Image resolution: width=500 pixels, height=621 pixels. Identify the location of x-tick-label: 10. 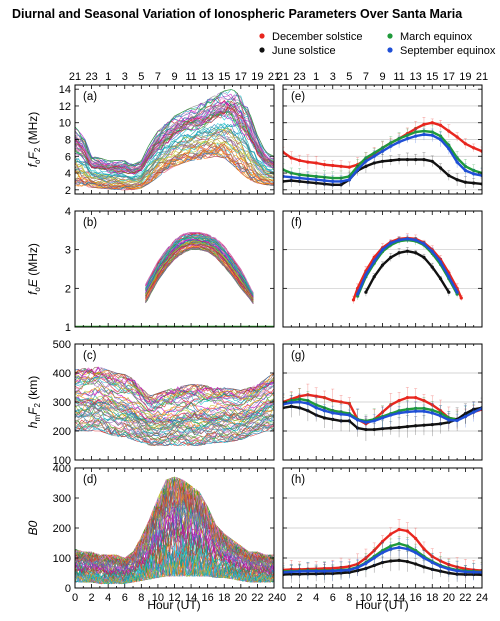
(366, 598).